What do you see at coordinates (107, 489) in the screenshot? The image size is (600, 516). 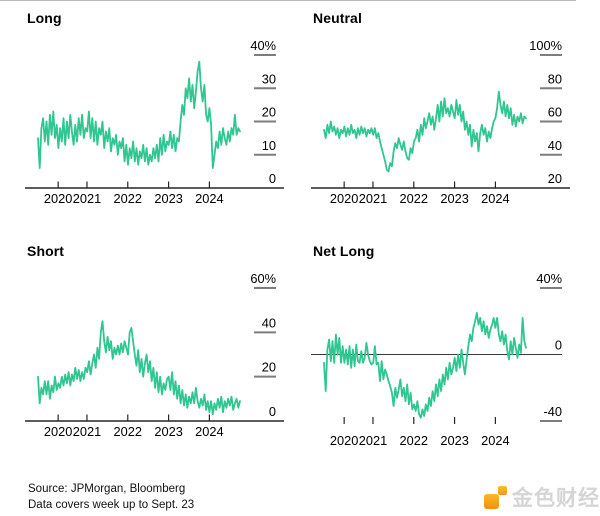 I see `source-line: Source: JPMorgan, Bloomberg` at bounding box center [107, 489].